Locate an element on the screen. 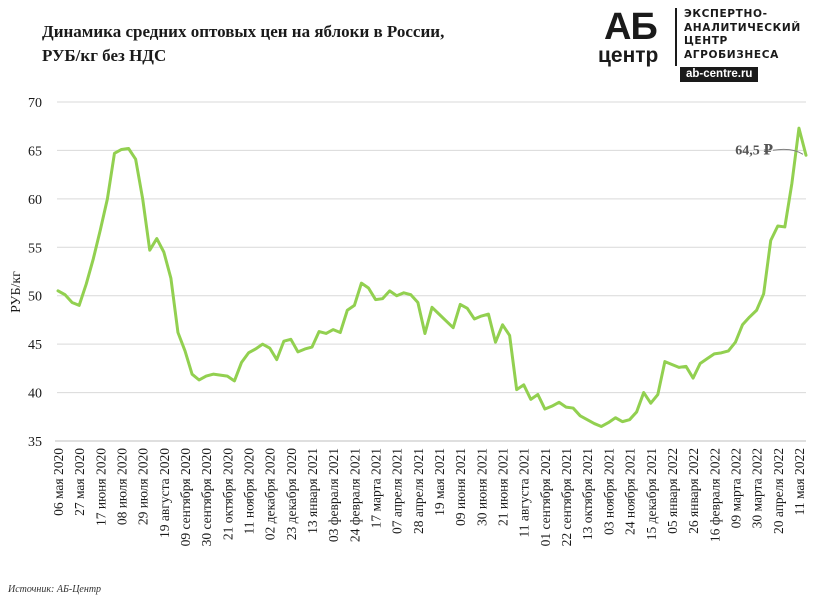  x-tick-label: 01 сентября 2021 is located at coordinates (545, 497).